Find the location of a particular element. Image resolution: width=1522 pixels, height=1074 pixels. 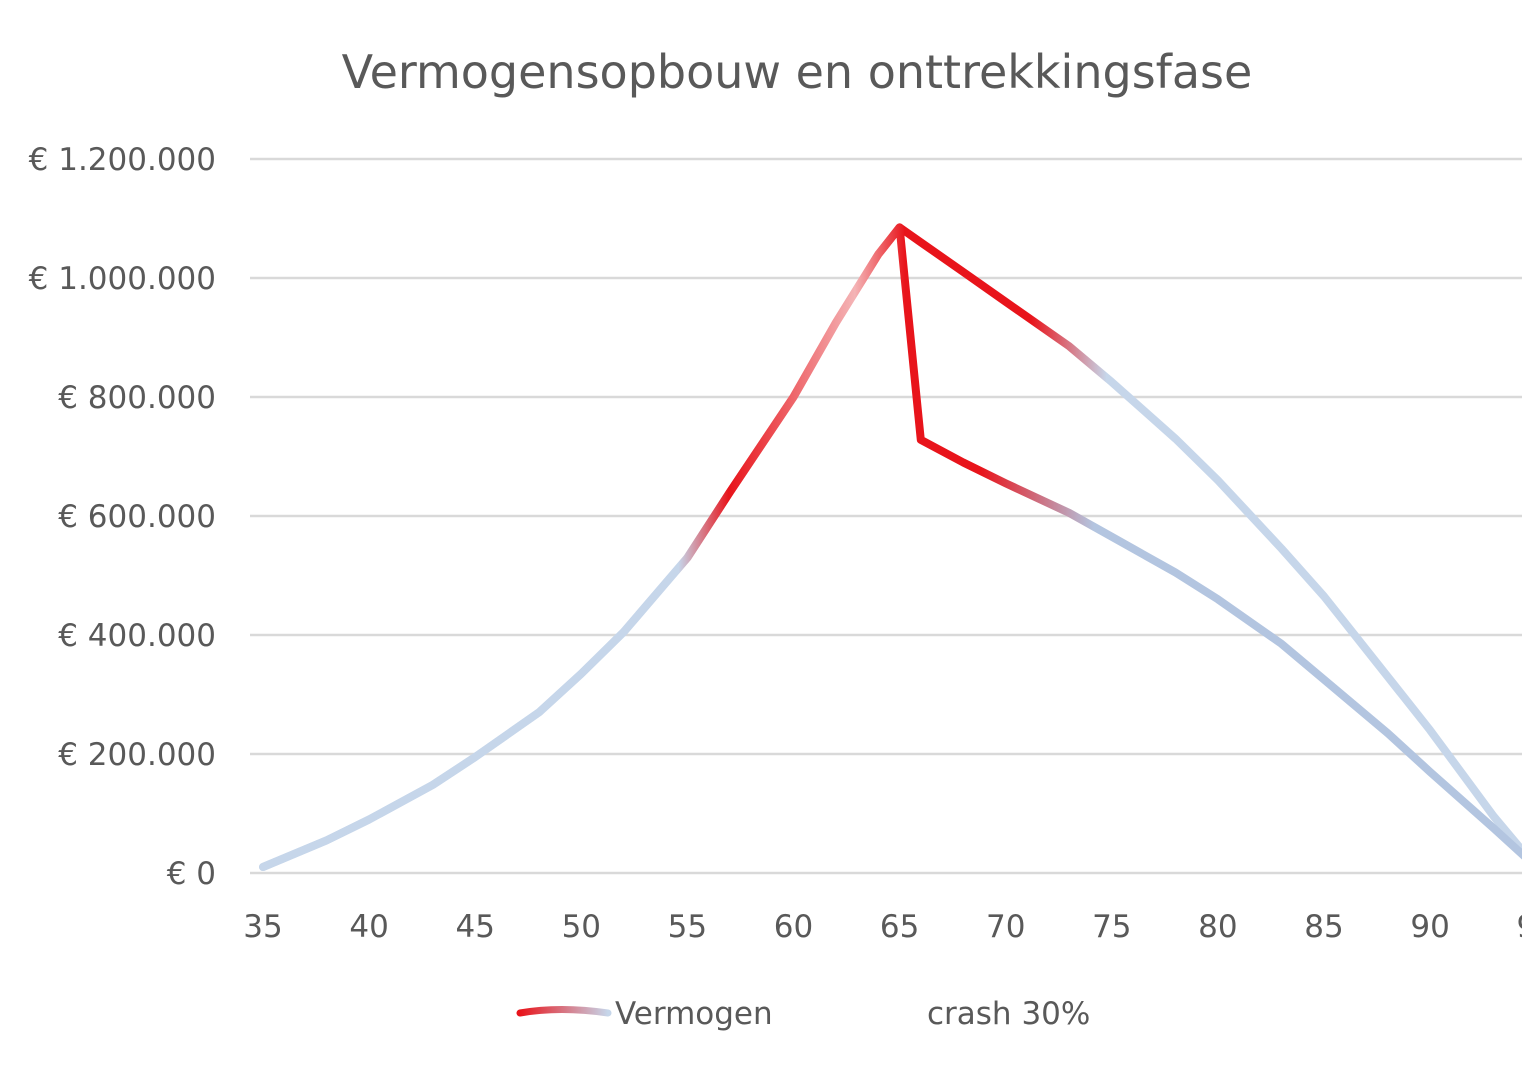

y-tick-label: € 200.000 is located at coordinates (137, 755).